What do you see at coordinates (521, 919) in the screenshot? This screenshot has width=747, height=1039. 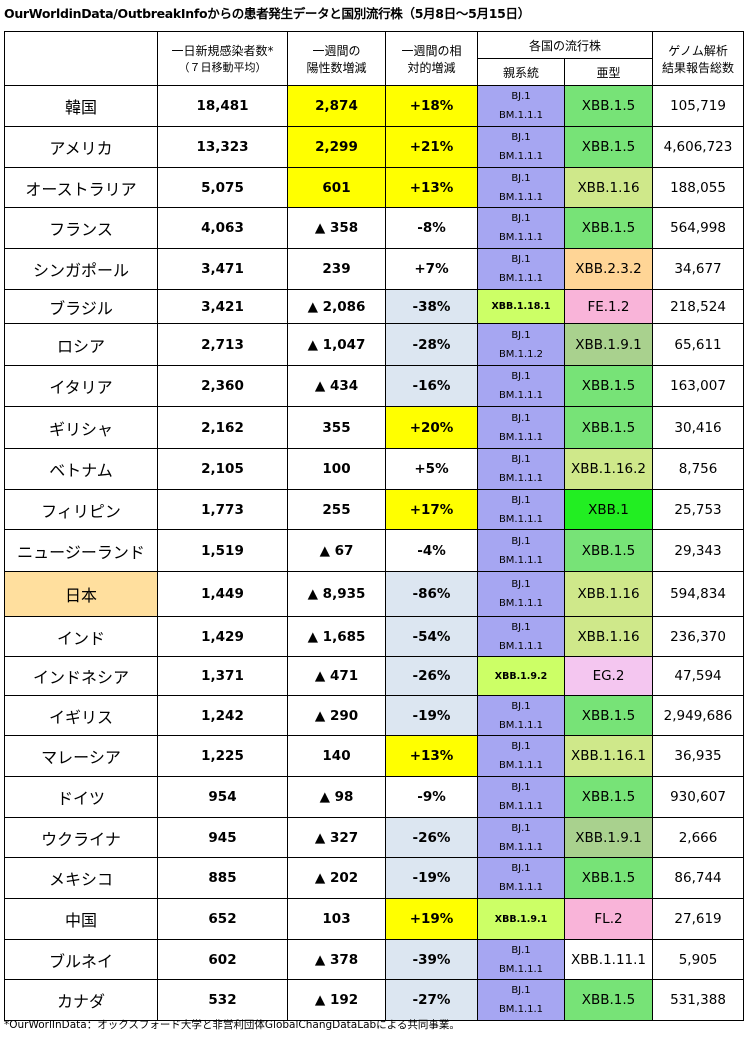 I see `parent-lineage-cell: XBB.1.9.1` at bounding box center [521, 919].